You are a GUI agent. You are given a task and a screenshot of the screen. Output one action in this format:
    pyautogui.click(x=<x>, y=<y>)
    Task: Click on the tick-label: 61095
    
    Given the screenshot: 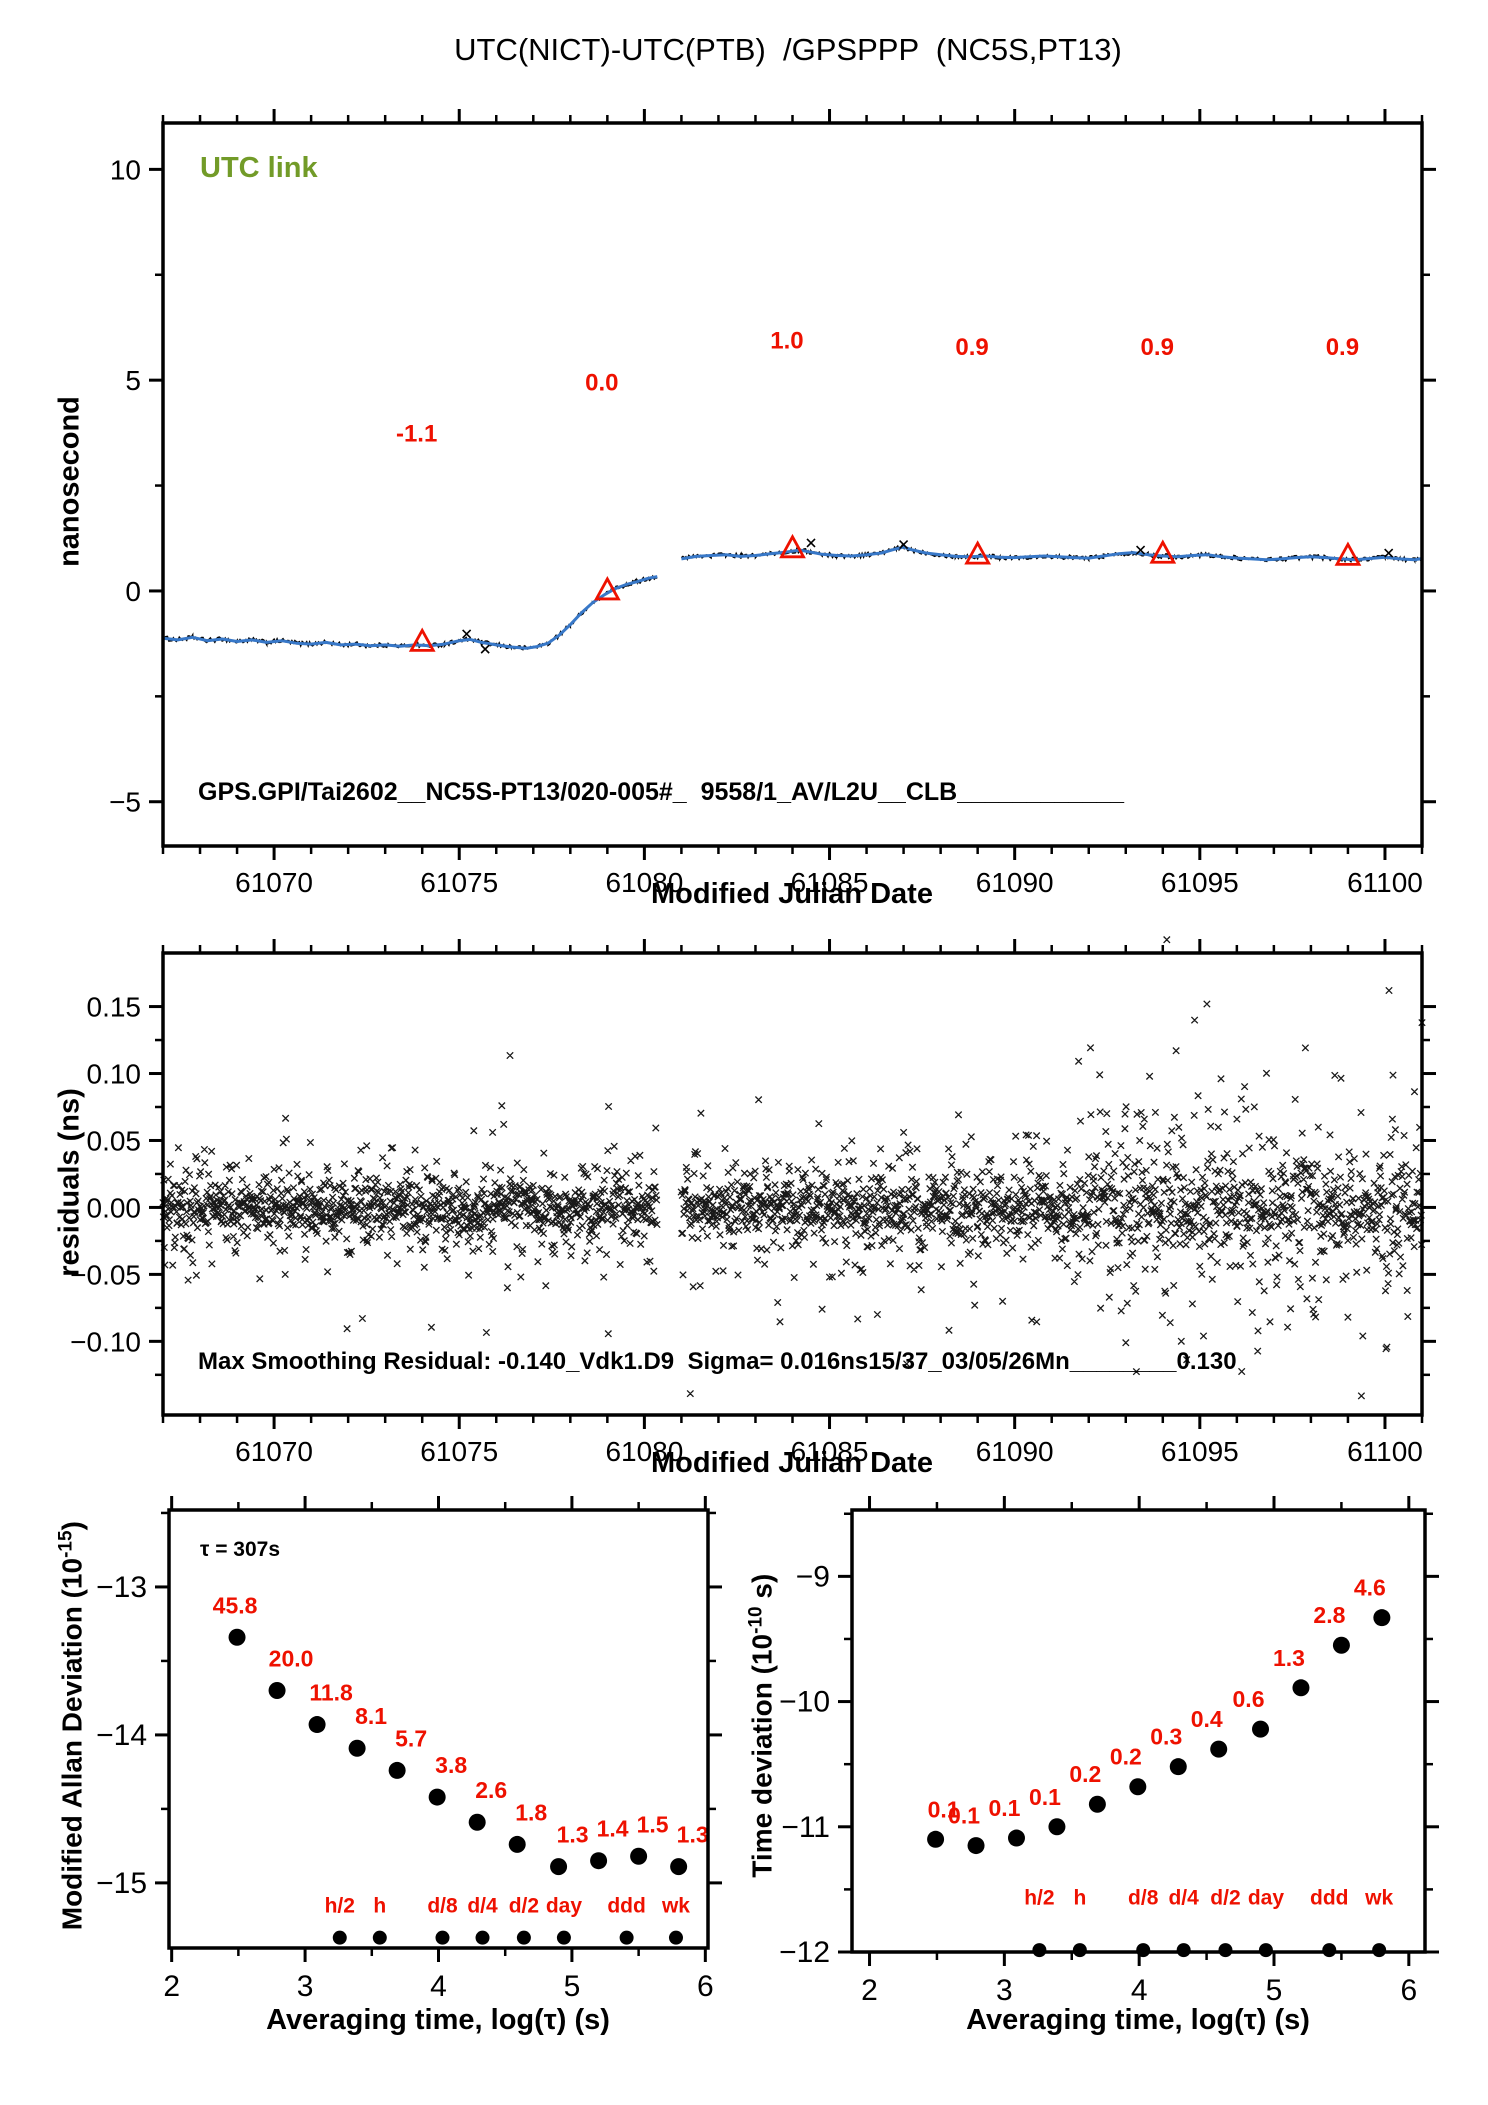 What is the action you would take?
    pyautogui.click(x=1200, y=882)
    